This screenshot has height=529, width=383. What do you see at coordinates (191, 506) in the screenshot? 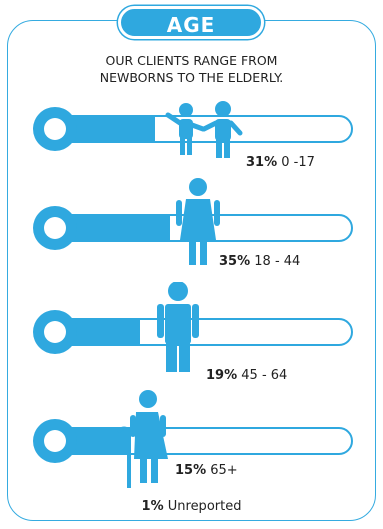
I see `unreported-label: 1% Unreported` at bounding box center [191, 506].